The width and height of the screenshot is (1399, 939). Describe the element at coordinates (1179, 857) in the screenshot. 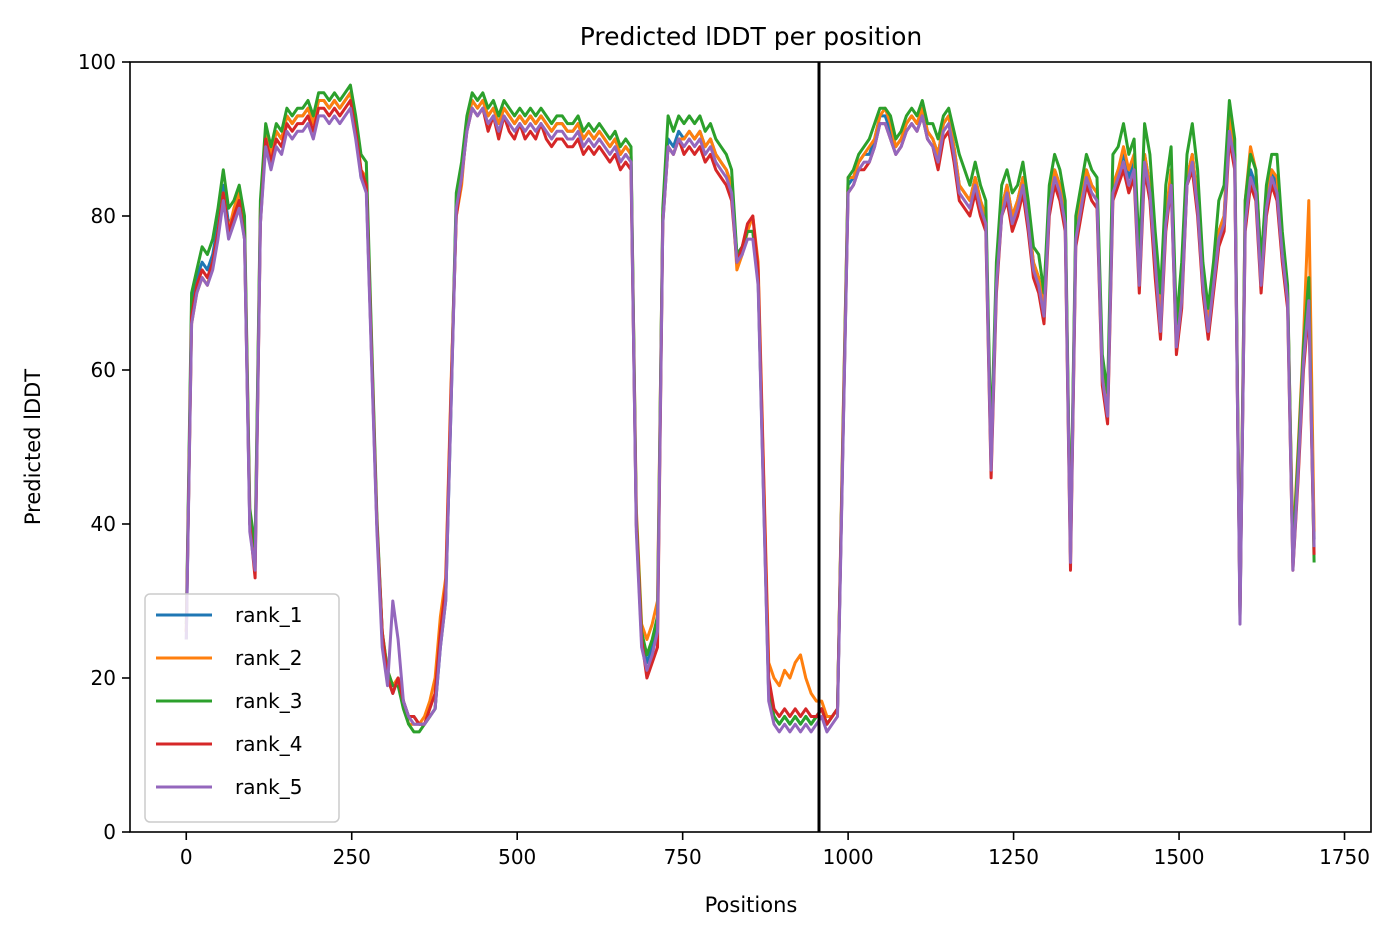

I see `x-tick-label: 1500` at that location.